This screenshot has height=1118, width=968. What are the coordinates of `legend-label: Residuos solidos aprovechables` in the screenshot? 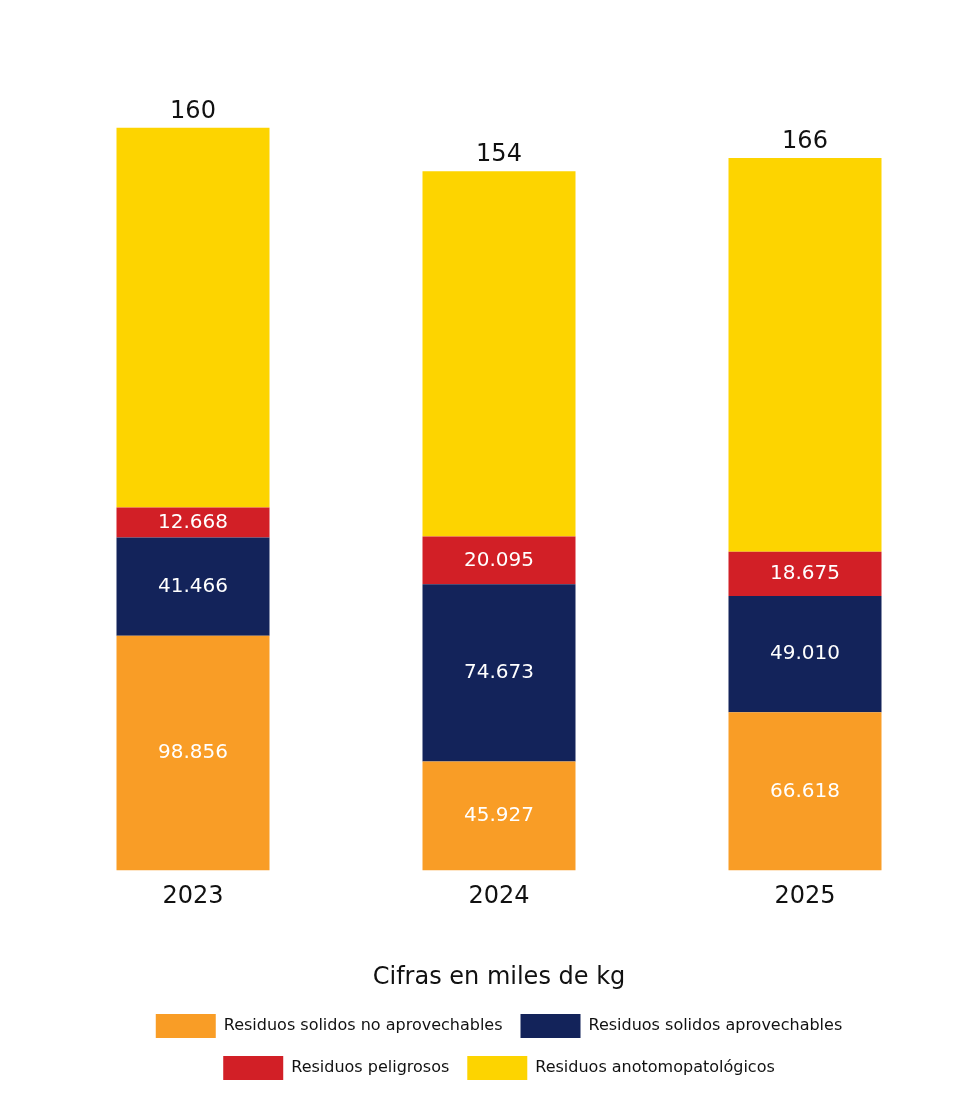 It's located at (715, 1025).